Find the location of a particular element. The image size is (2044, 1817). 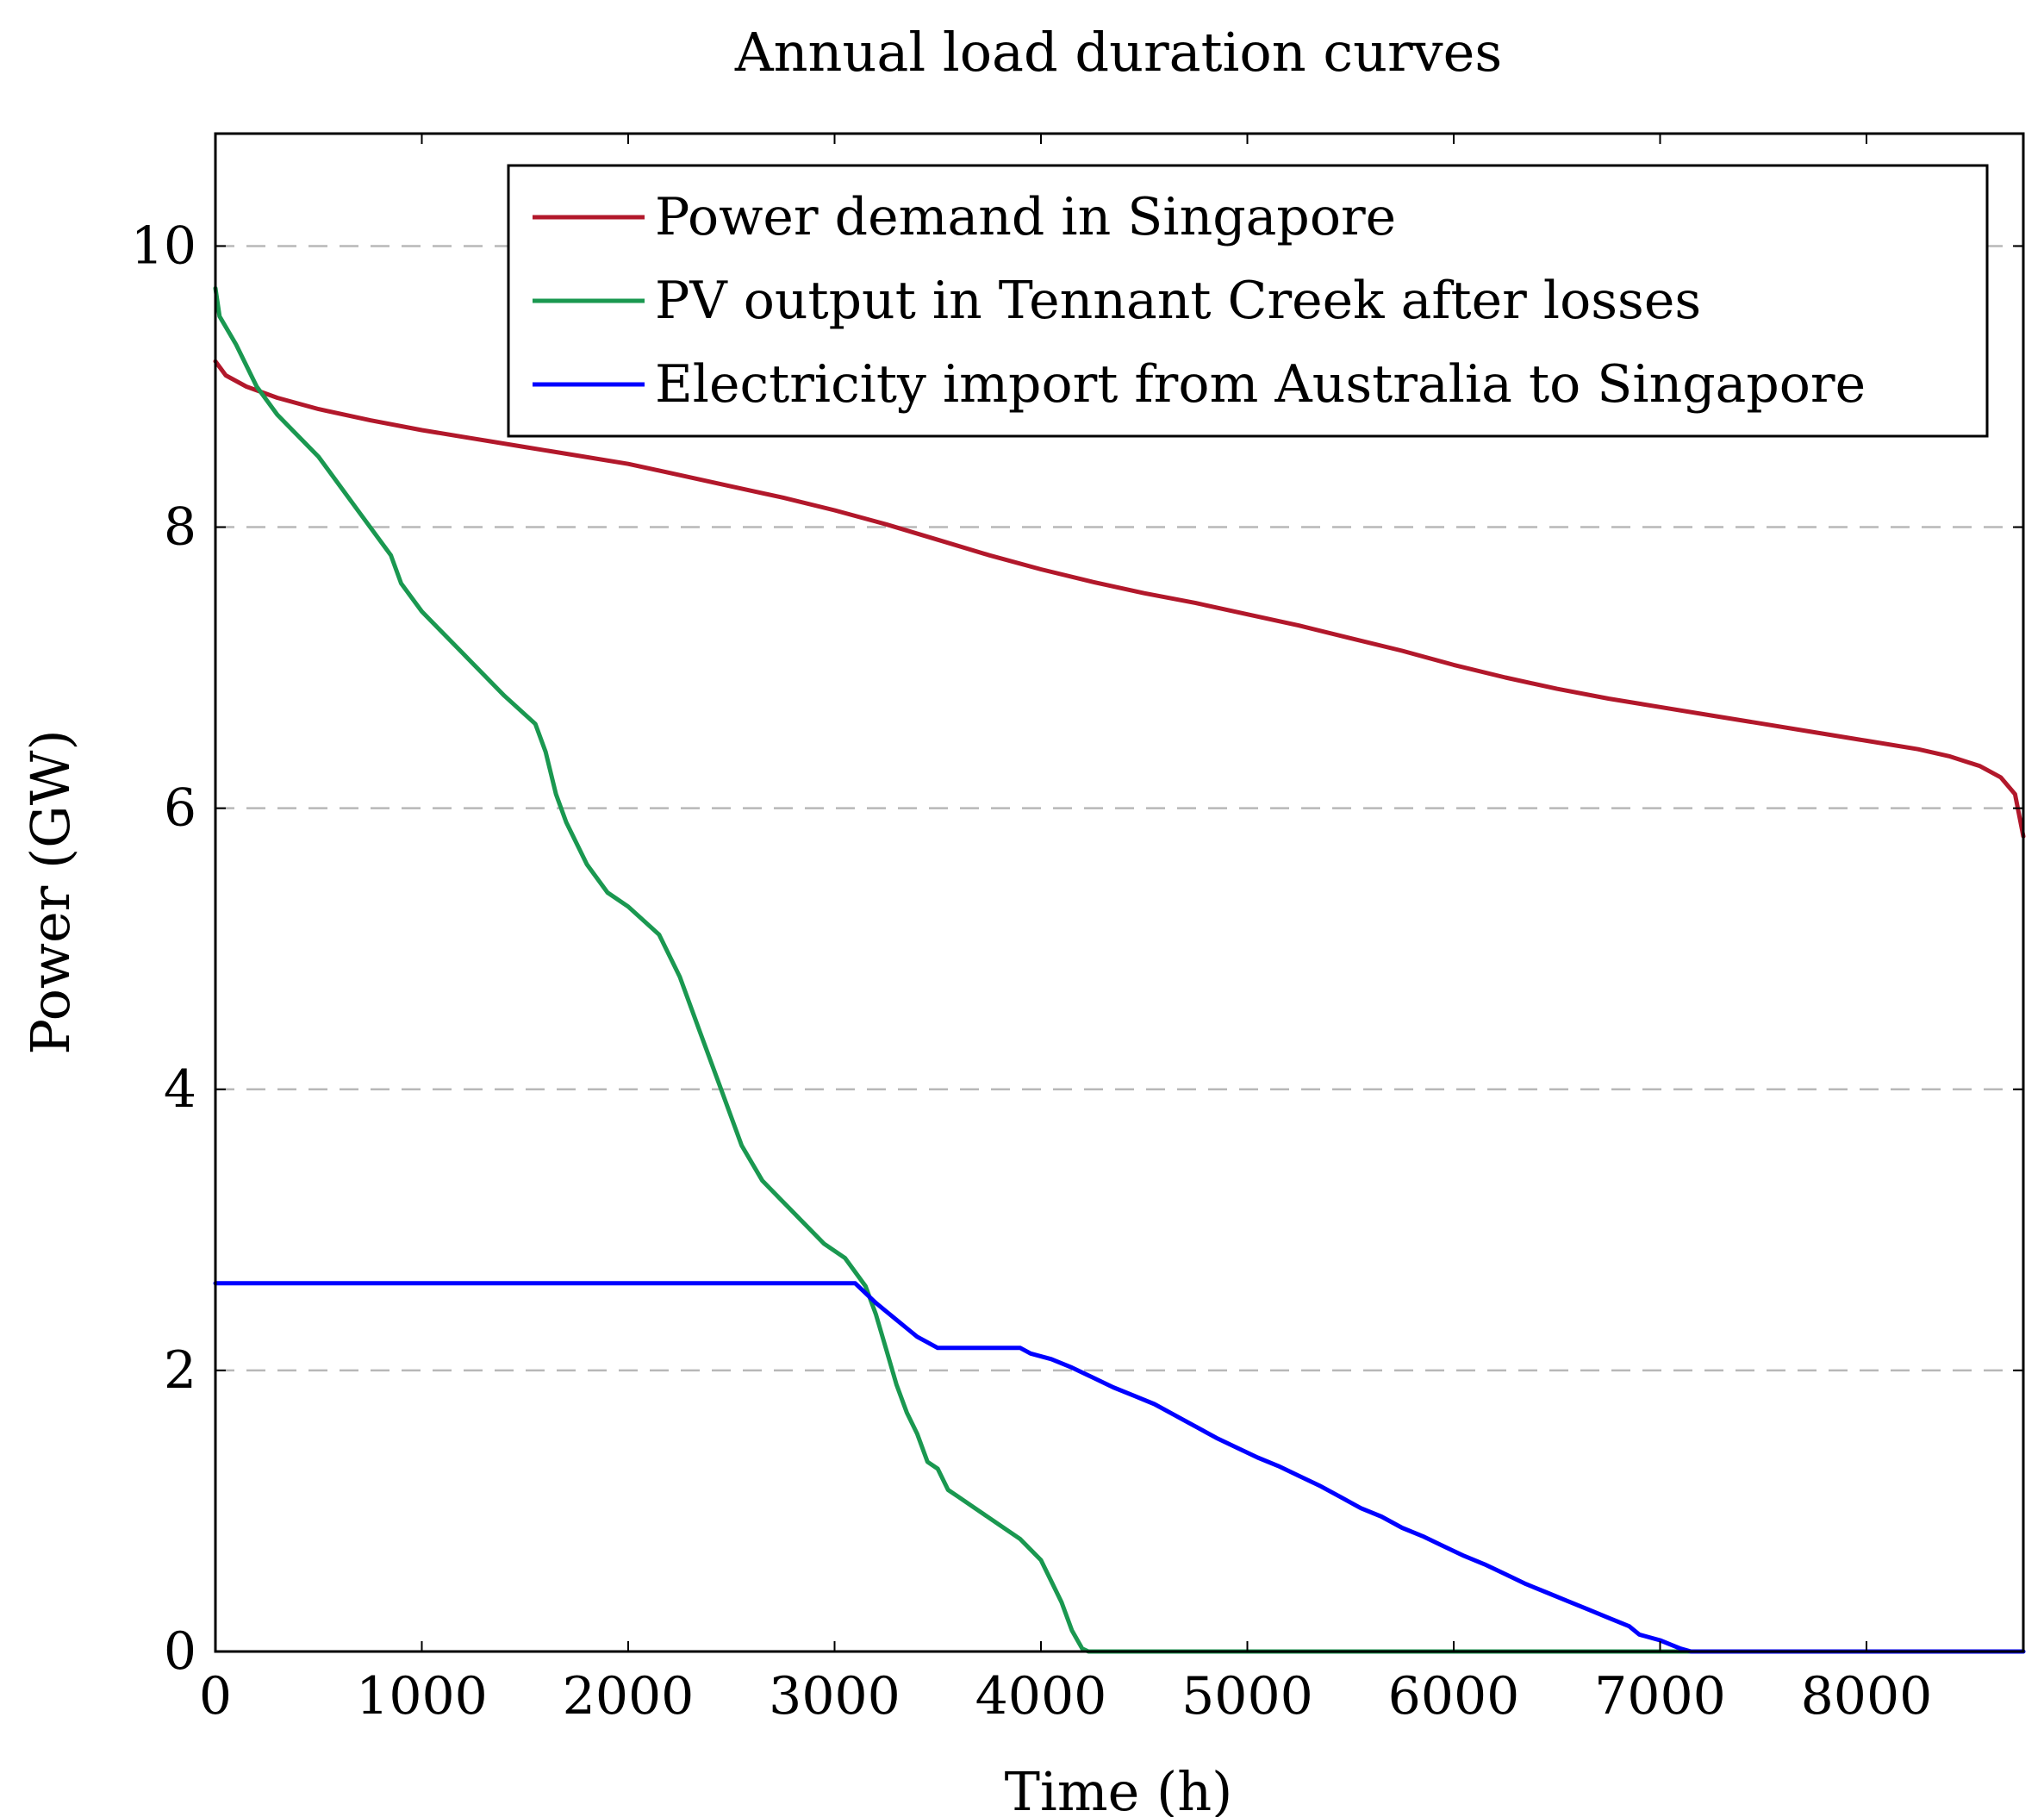

x-tick-label: 3000 is located at coordinates (834, 1696).